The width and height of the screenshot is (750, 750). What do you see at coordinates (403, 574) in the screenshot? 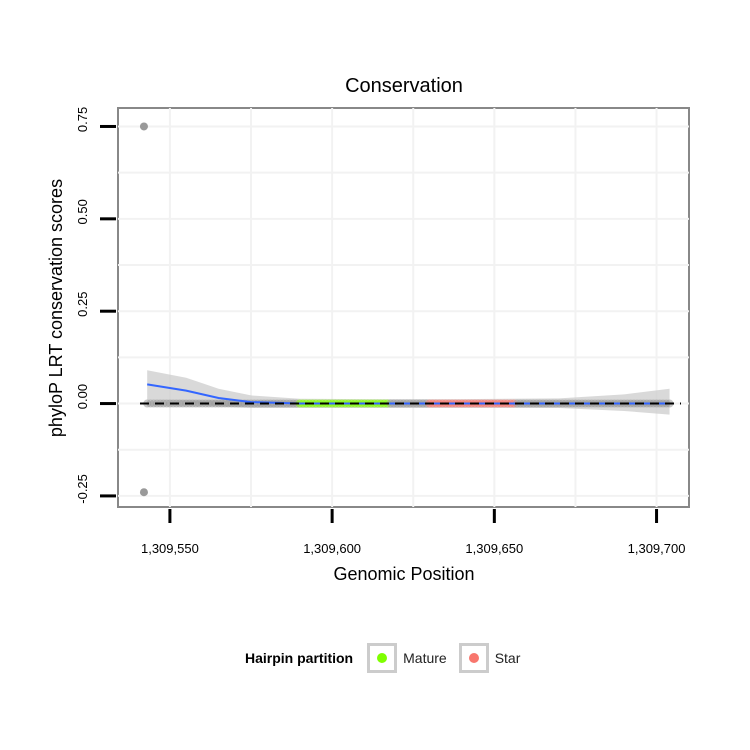
I see `x-axis-label: Genomic Position` at bounding box center [403, 574].